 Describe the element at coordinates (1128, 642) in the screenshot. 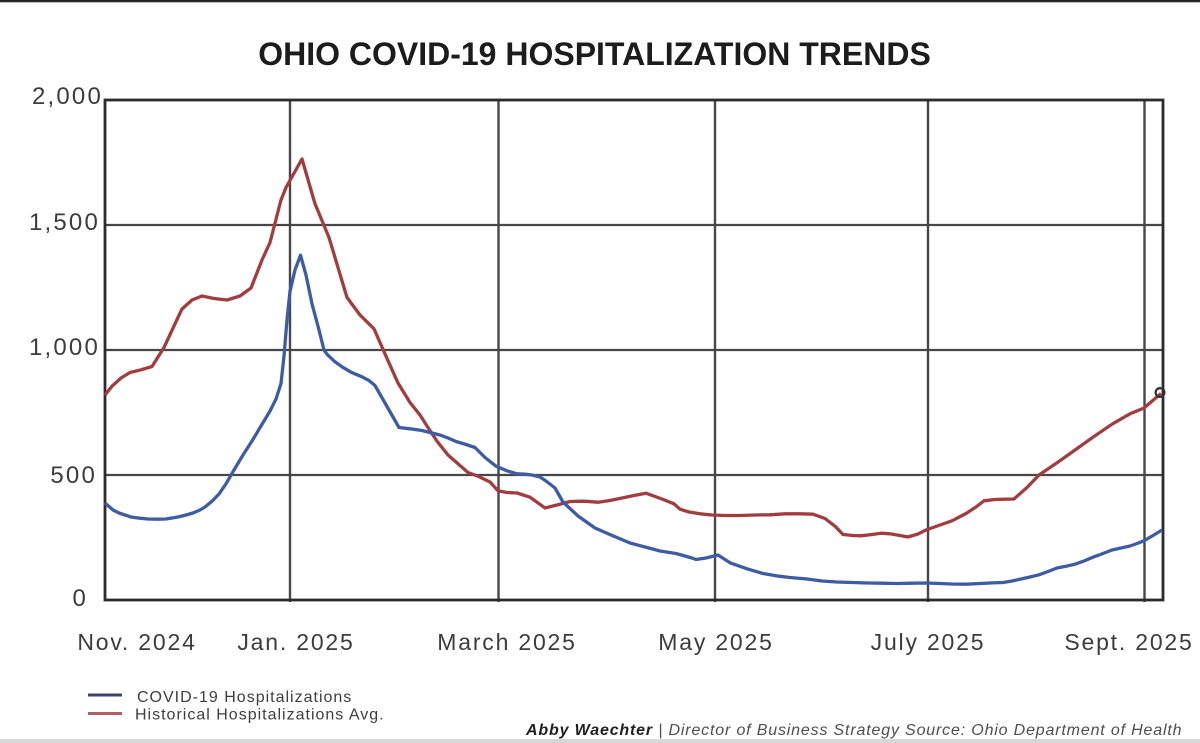

I see `svg-text: Sept. 2025` at that location.